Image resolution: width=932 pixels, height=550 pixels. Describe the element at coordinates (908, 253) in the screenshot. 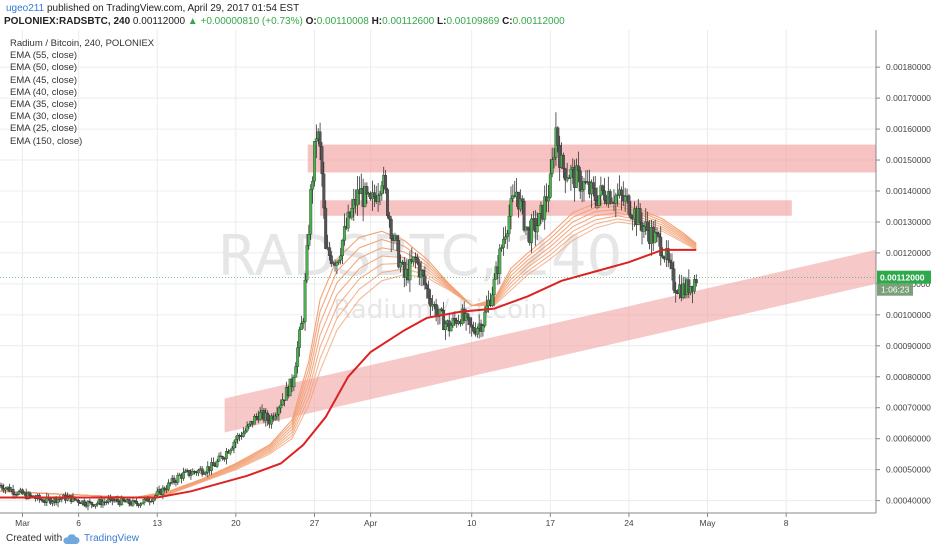

I see `y-tick-label: 0.00120000` at that location.